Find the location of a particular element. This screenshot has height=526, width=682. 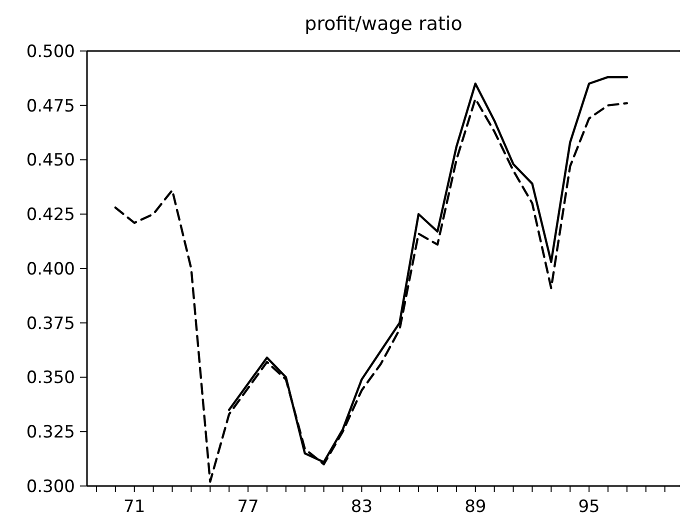

y-tick-label: 0.475 is located at coordinates (50, 106).